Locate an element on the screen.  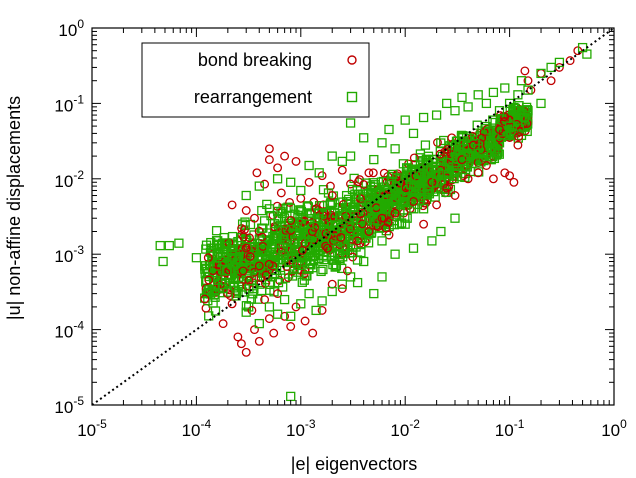
x-tick-label: 10⁰ is located at coordinates (614, 428).